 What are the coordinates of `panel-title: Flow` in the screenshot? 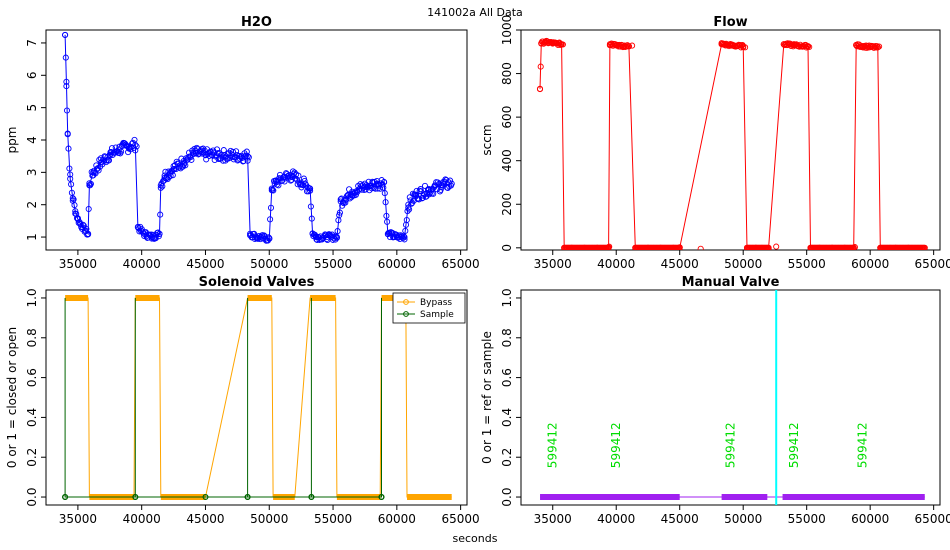 It's located at (730, 22).